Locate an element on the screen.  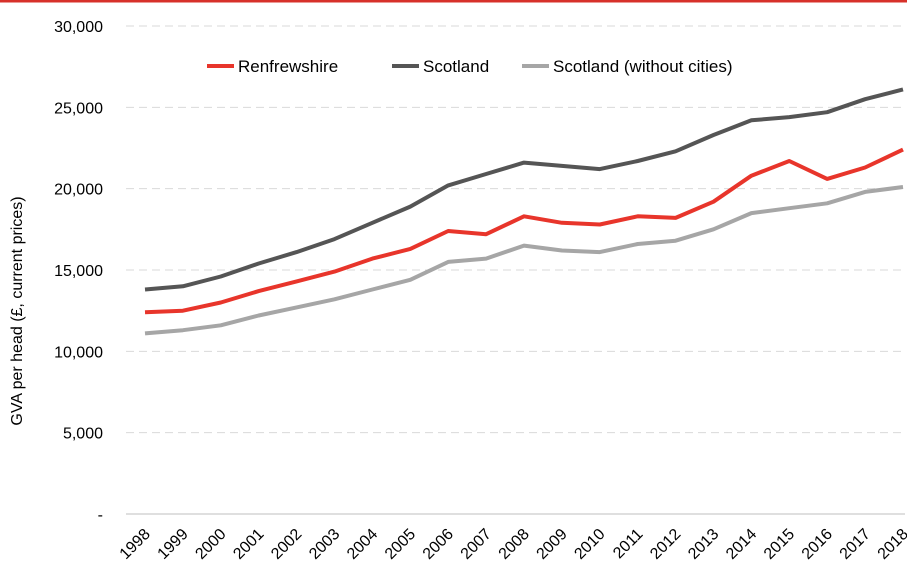
x-tick-label: 2016 is located at coordinates (817, 544).